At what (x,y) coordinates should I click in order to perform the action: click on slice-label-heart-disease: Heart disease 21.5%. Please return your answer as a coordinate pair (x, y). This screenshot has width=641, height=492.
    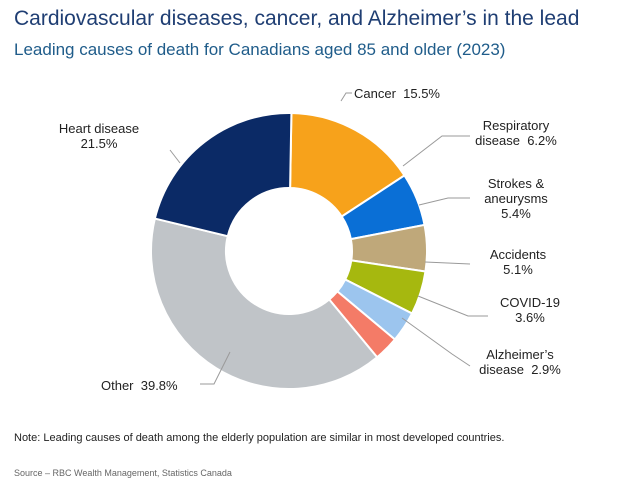
    Looking at the image, I should click on (99, 136).